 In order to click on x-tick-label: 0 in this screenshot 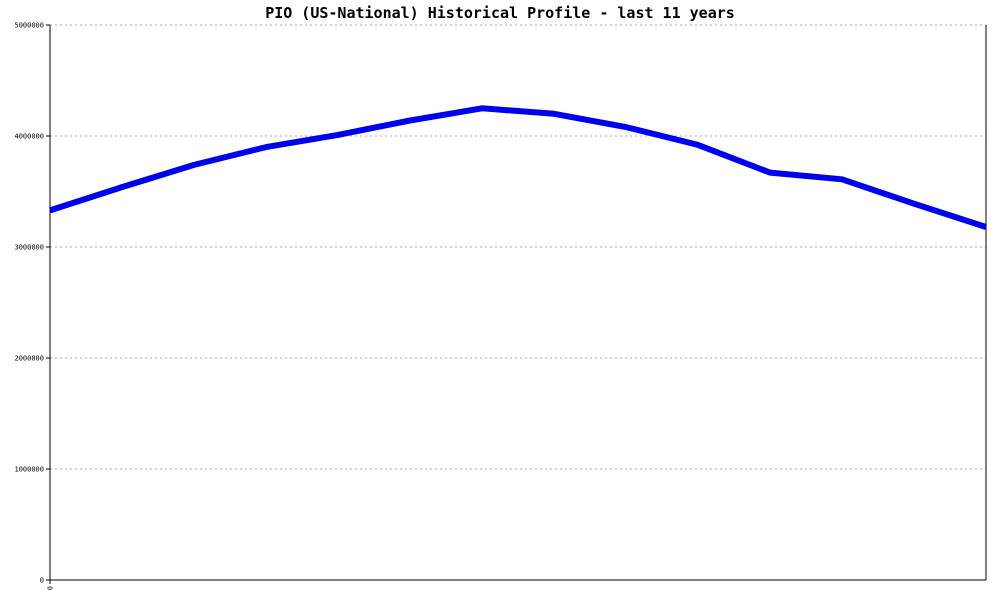, I will do `click(51, 588)`.